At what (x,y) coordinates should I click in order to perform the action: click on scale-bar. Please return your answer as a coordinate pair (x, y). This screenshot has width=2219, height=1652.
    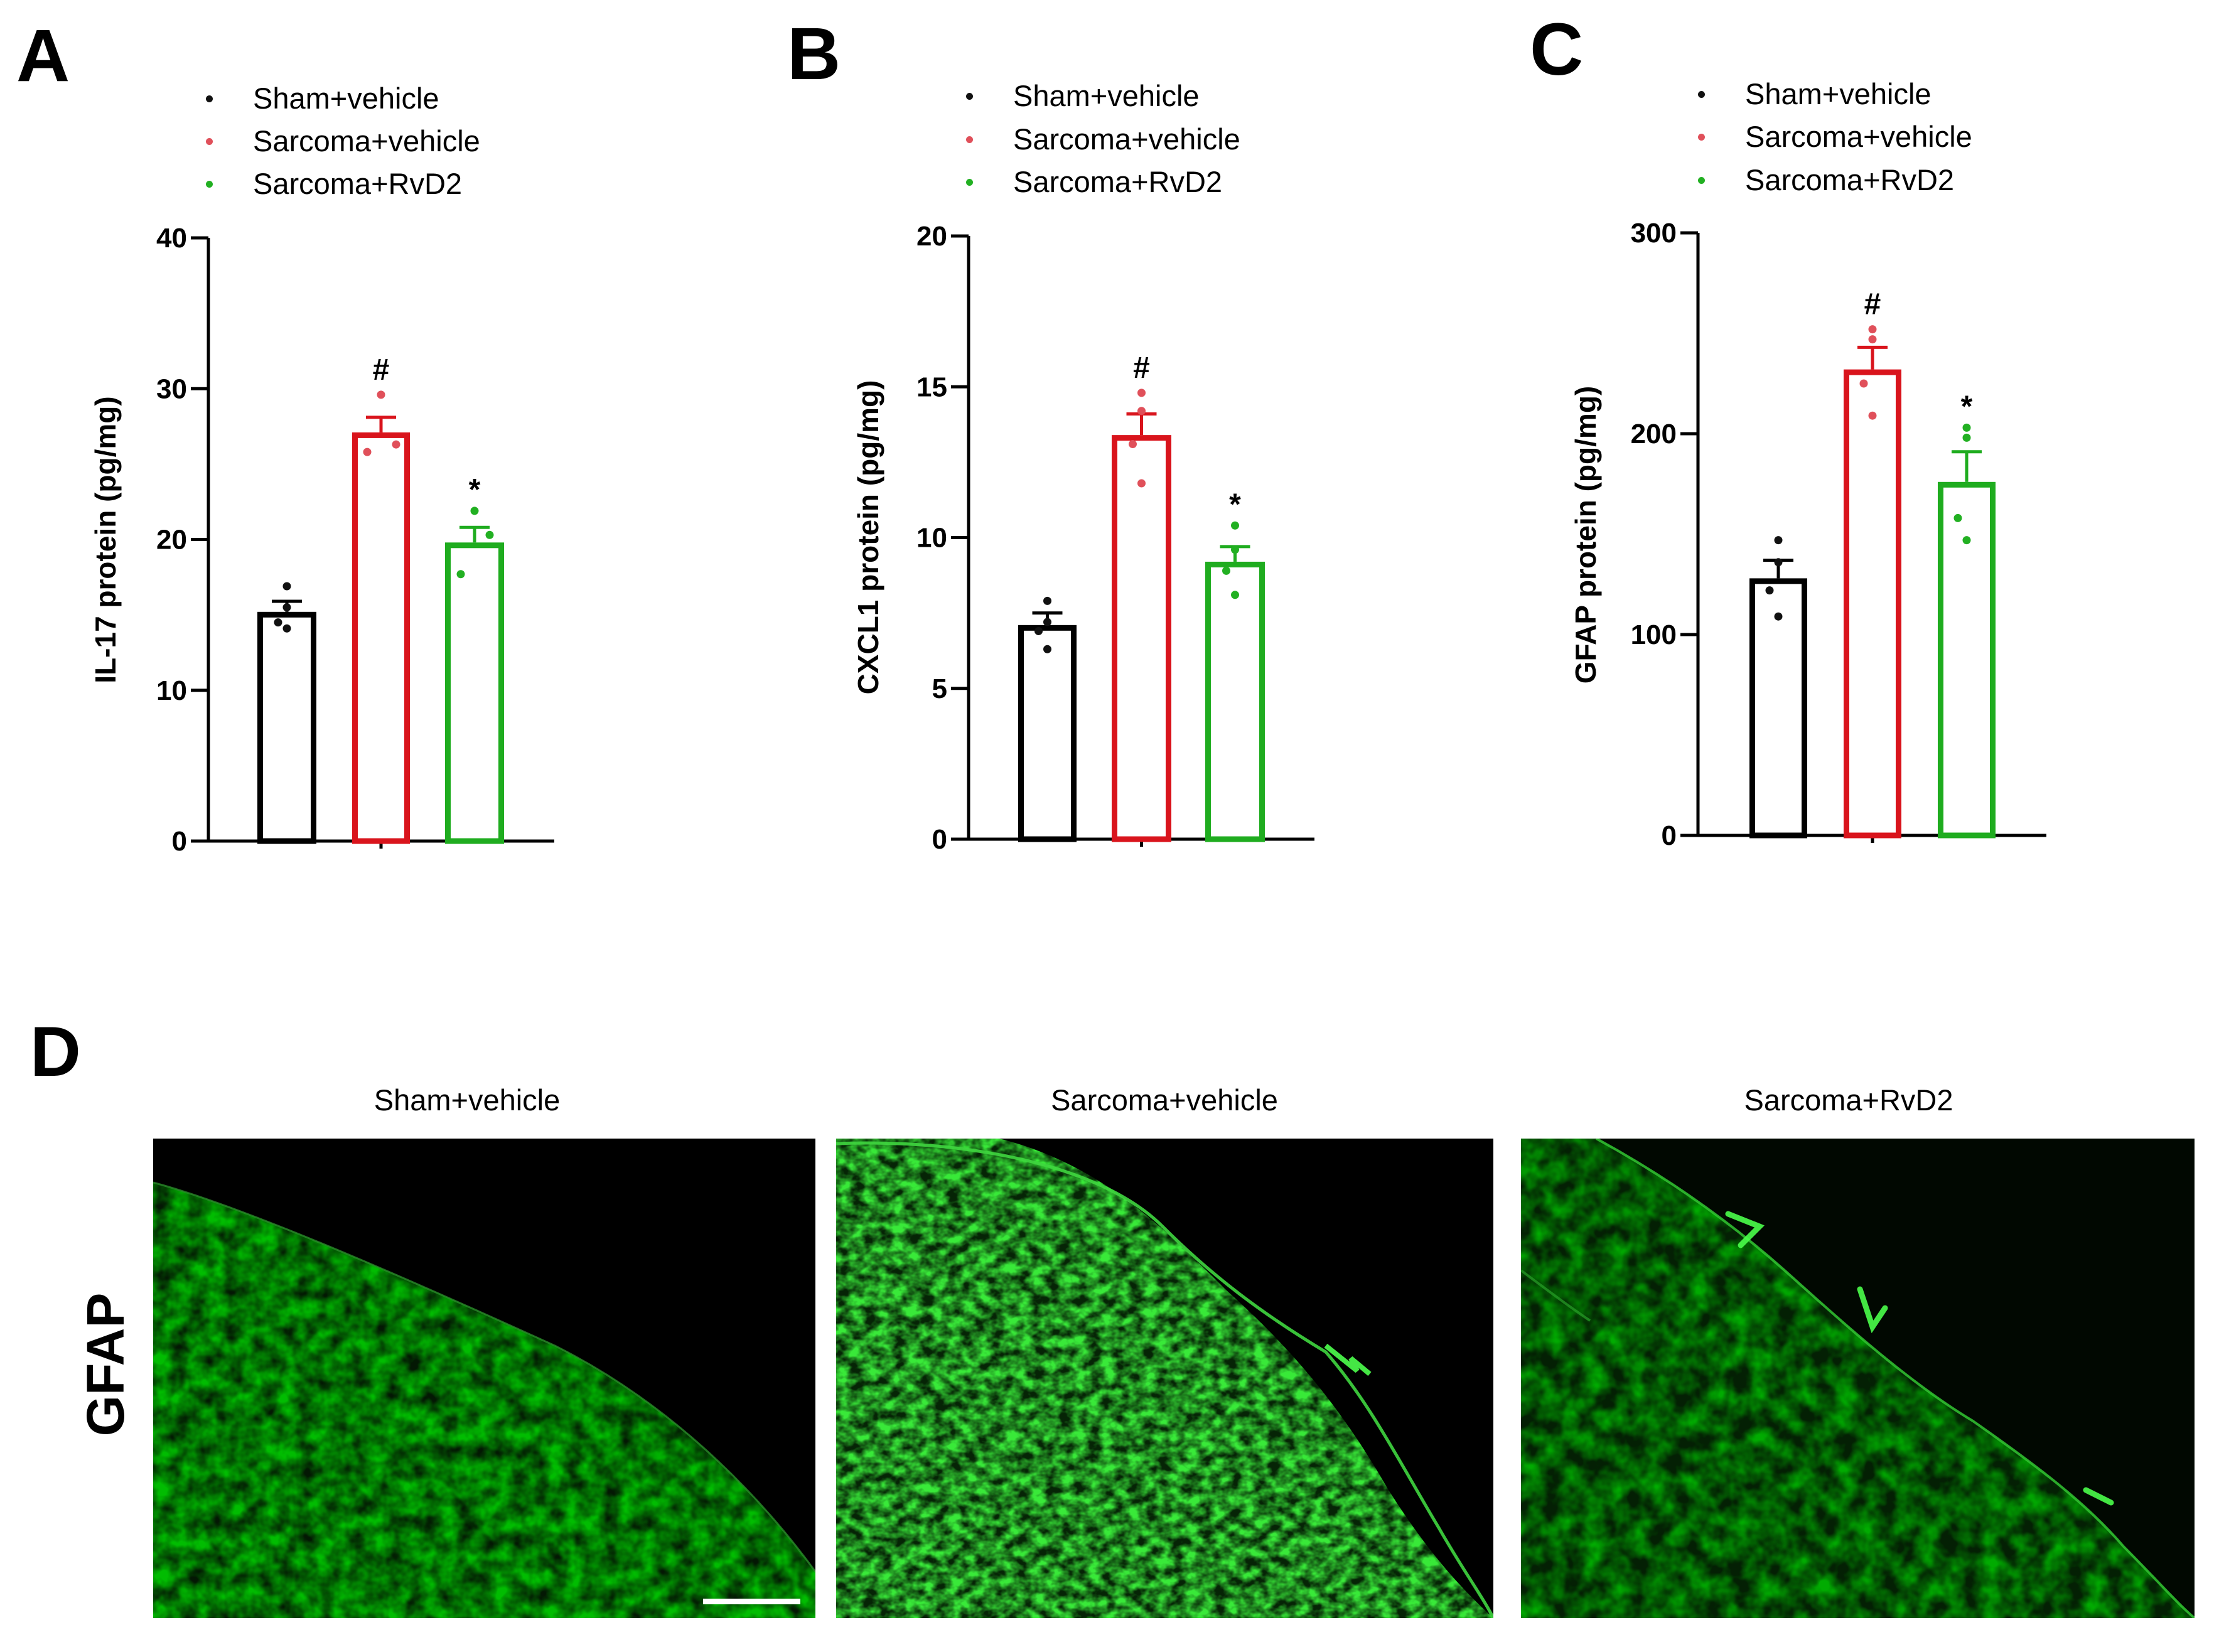
    Looking at the image, I should click on (752, 1601).